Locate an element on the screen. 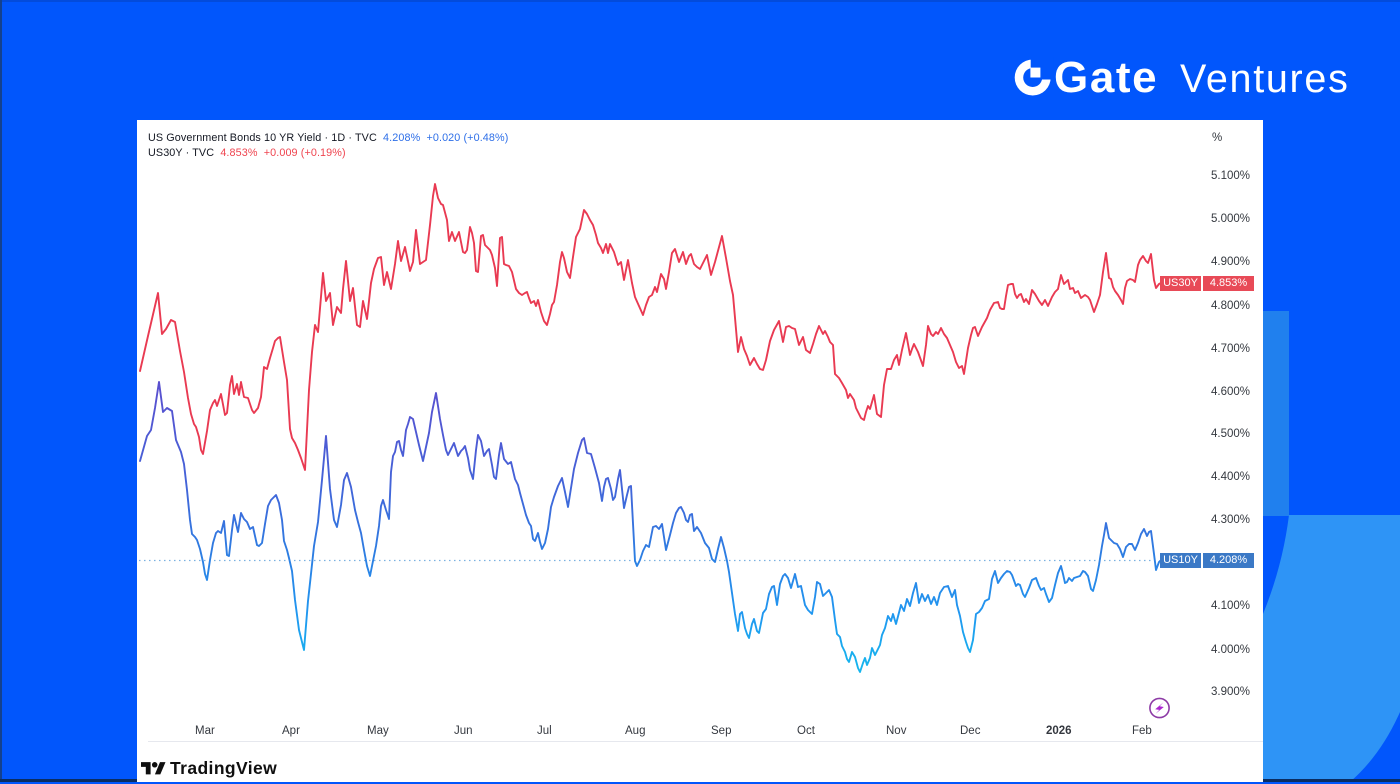  svg-text: TradingView is located at coordinates (223, 768).